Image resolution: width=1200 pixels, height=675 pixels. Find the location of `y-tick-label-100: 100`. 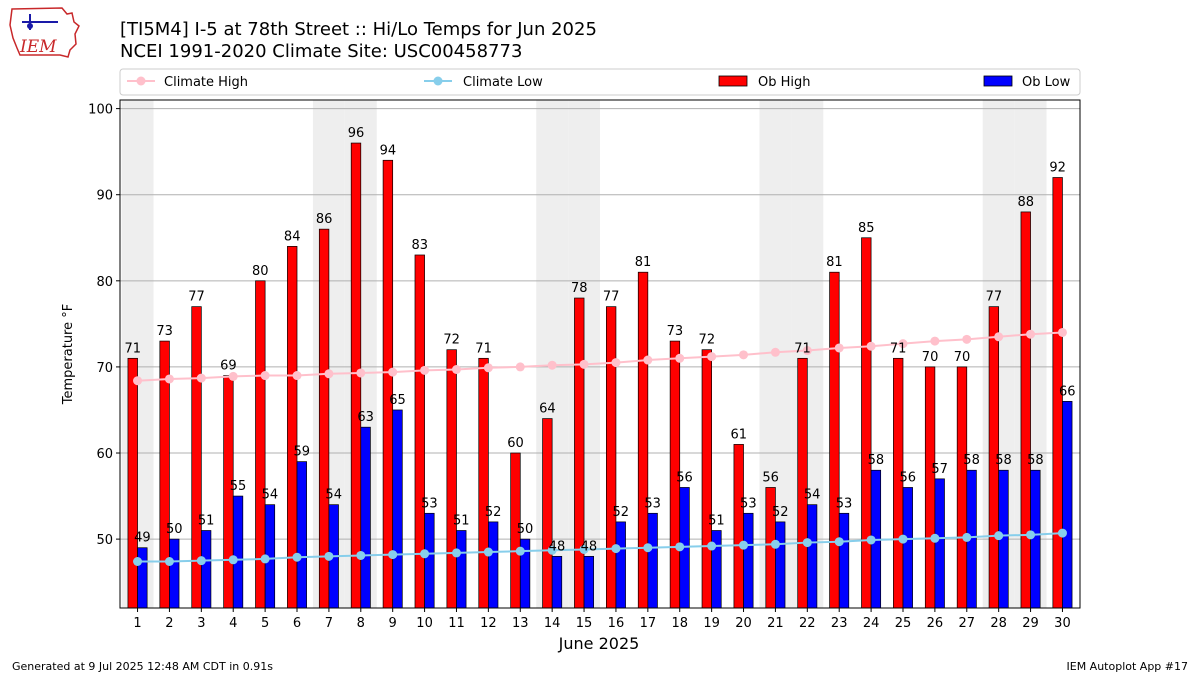

y-tick-label-100: 100 is located at coordinates (100, 110).